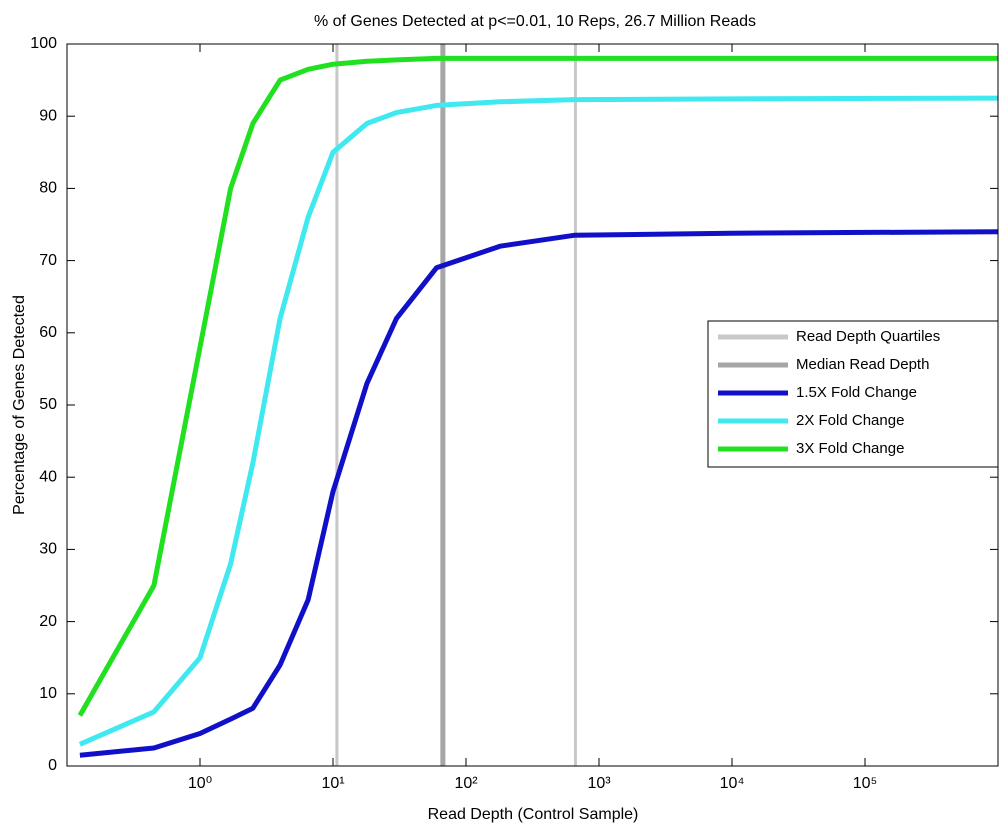  What do you see at coordinates (732, 783) in the screenshot?
I see `x-tick-label: 10⁴` at bounding box center [732, 783].